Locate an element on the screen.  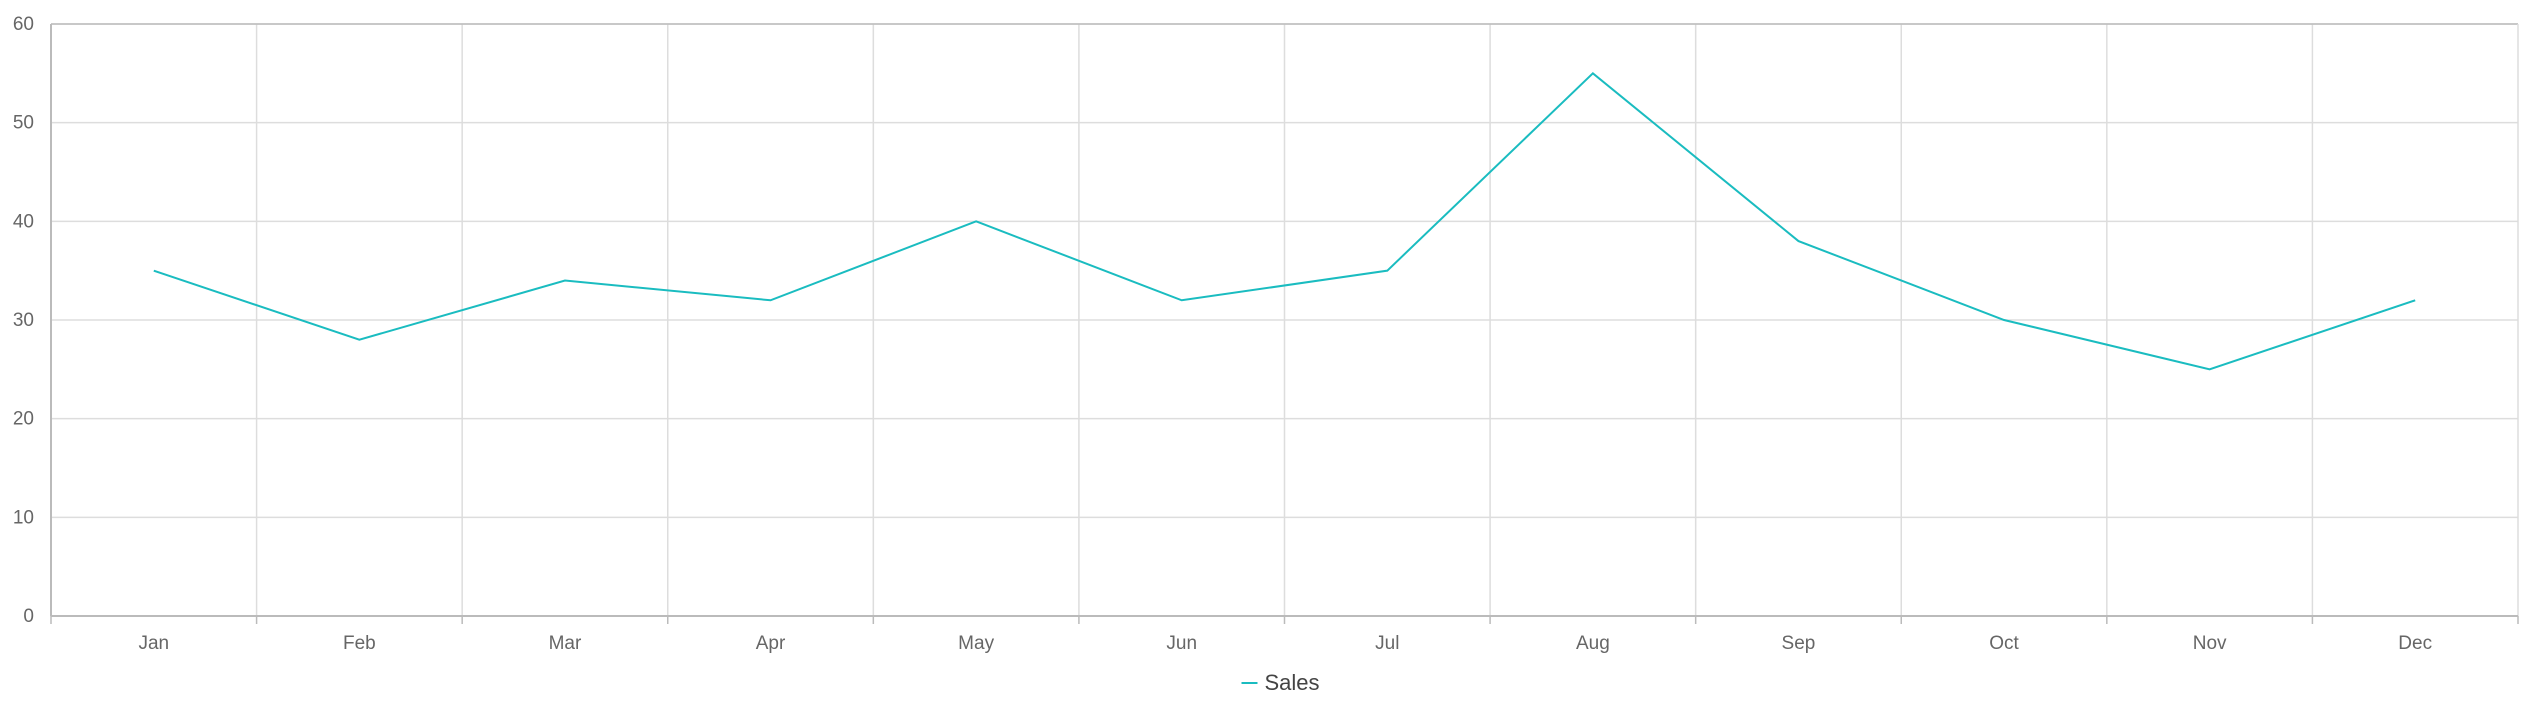
legend-item-sales: Sales is located at coordinates (1280, 682).